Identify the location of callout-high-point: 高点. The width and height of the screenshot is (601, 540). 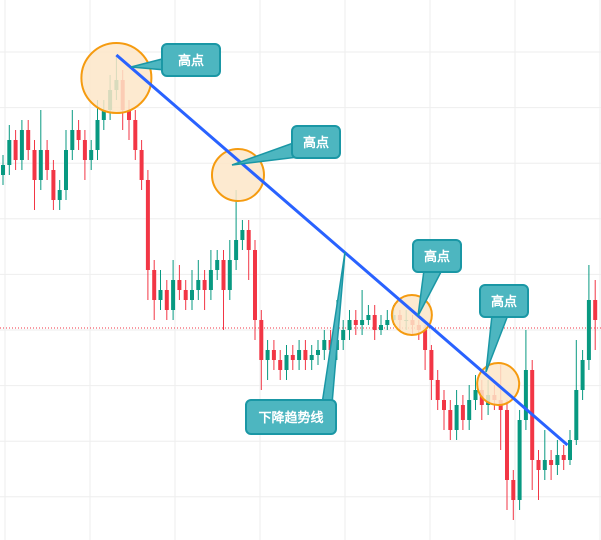
(175, 60).